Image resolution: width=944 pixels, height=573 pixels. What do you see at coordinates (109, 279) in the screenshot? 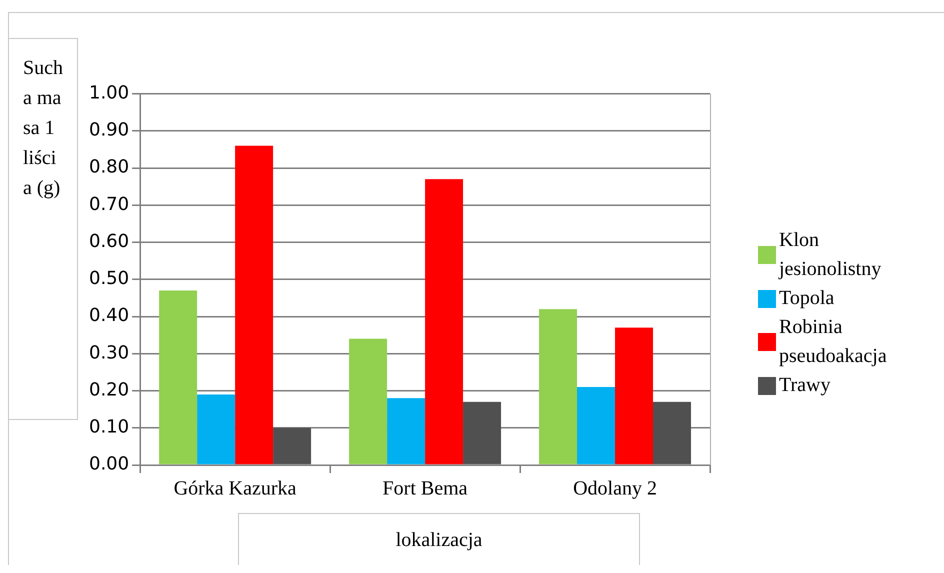
I see `y-tick-label: 0.50` at bounding box center [109, 279].